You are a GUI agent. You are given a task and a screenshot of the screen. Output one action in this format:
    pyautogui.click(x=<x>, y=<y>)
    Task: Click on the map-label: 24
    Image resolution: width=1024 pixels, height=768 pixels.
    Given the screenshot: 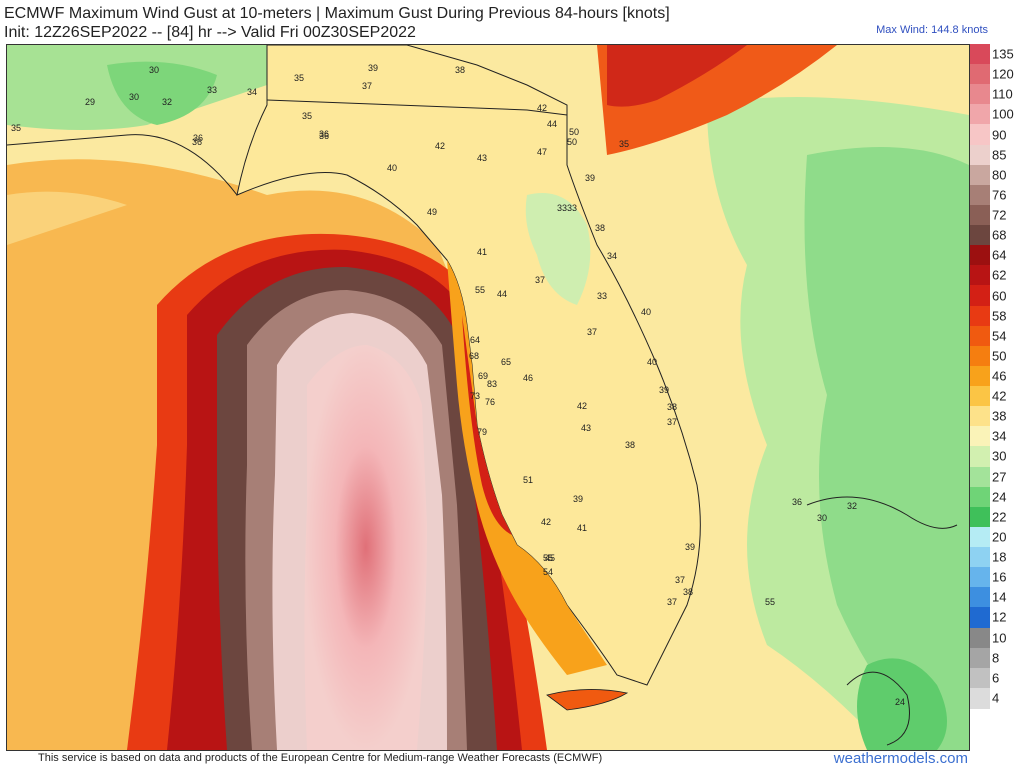 What is the action you would take?
    pyautogui.click(x=900, y=702)
    